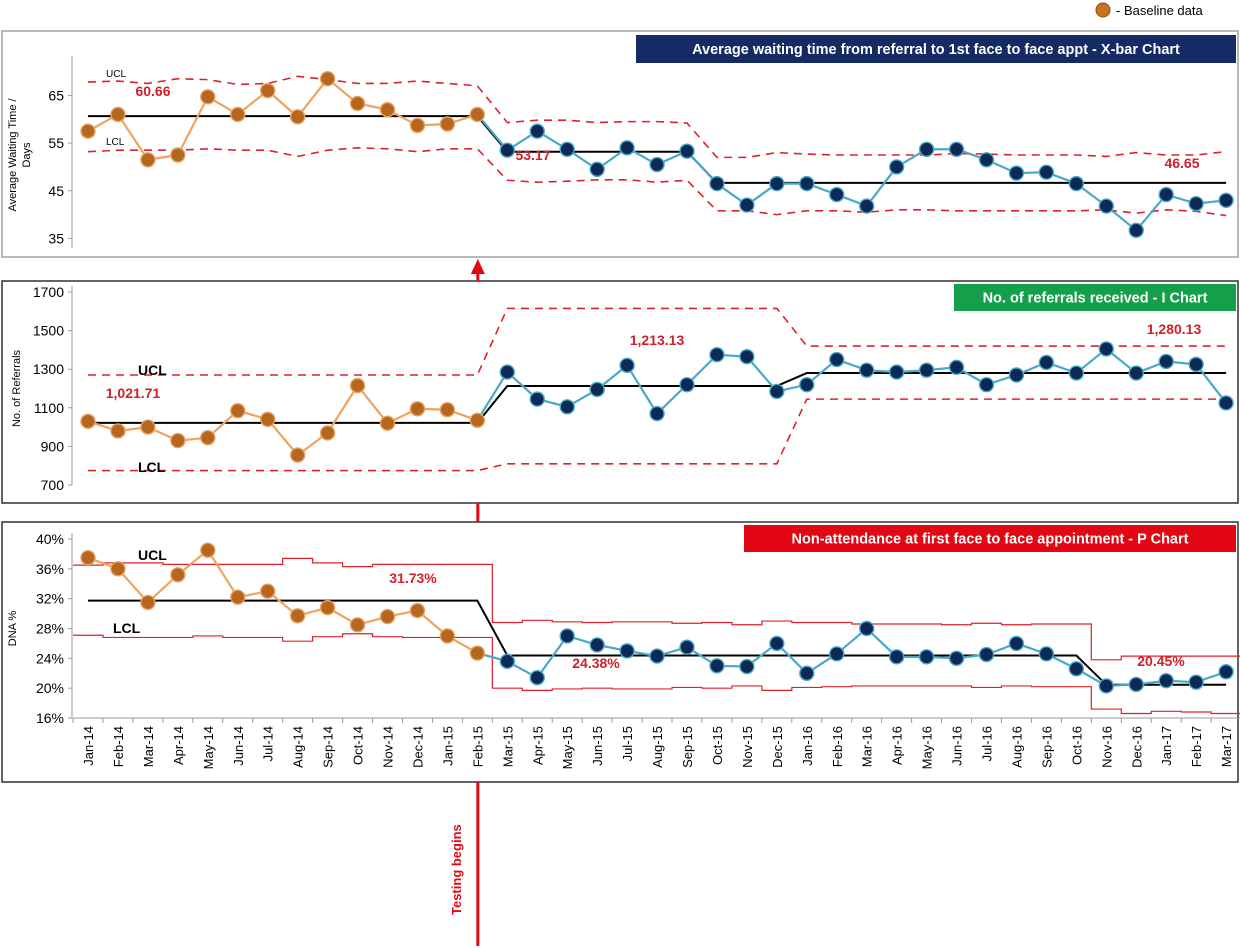 The image size is (1240, 948). What do you see at coordinates (837, 746) in the screenshot?
I see `x-tick-label: Feb-16` at bounding box center [837, 746].